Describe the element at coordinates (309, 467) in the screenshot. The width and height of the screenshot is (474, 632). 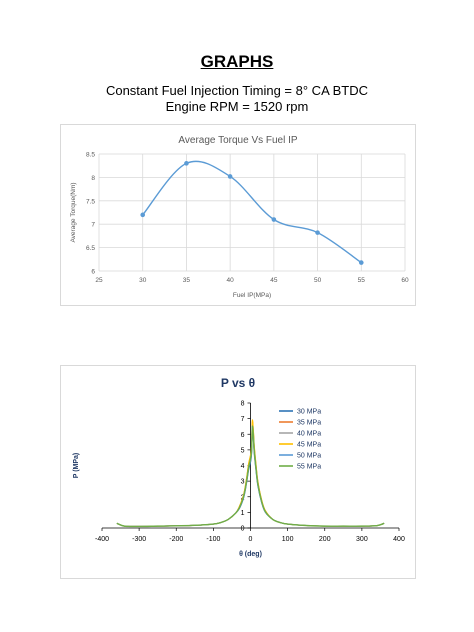
I see `legend-entry: 55 MPa` at that location.